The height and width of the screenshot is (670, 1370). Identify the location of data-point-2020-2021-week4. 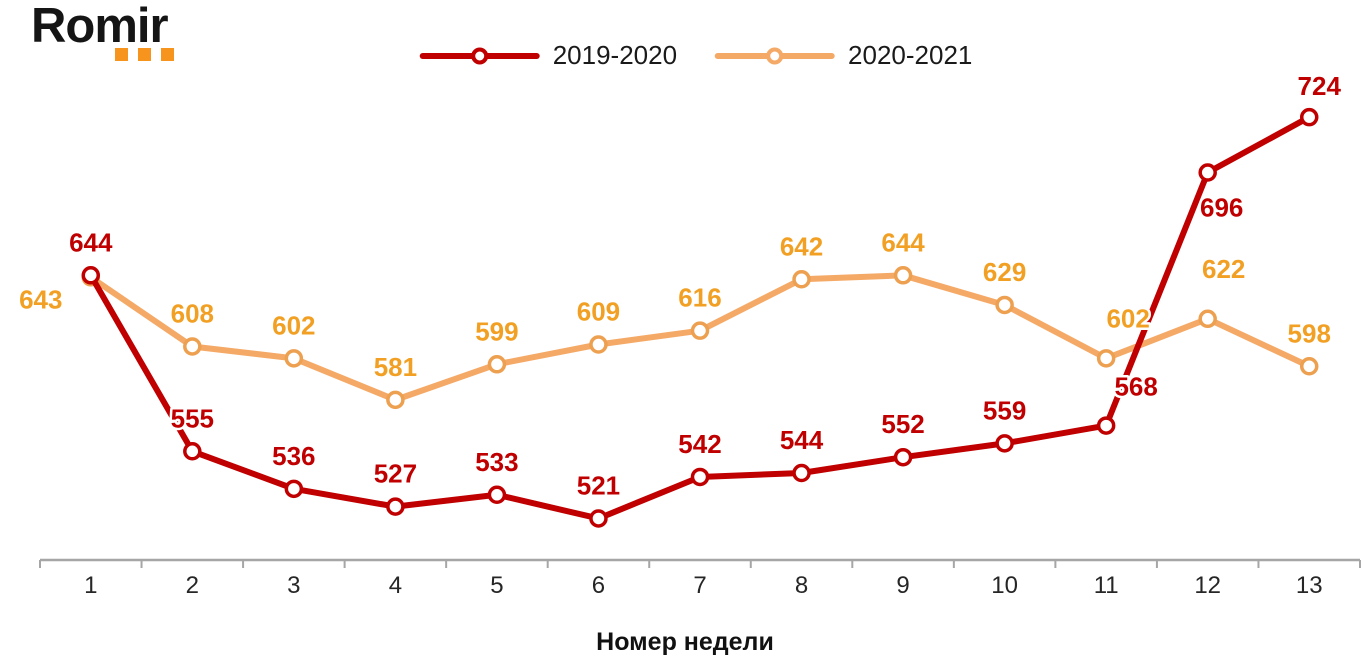
(395, 400).